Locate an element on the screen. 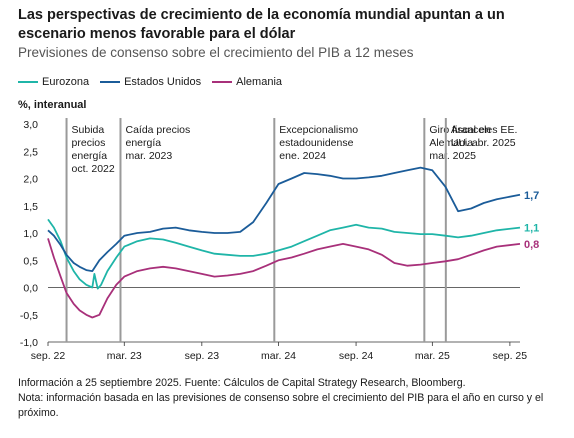  legend-item-eurozona: Eurozona is located at coordinates (53, 82).